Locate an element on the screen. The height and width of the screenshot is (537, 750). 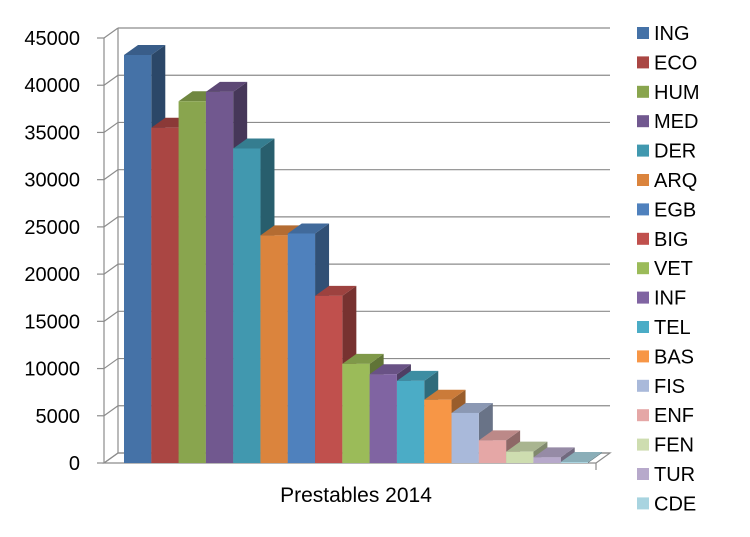
legend-label: CDE is located at coordinates (675, 504).